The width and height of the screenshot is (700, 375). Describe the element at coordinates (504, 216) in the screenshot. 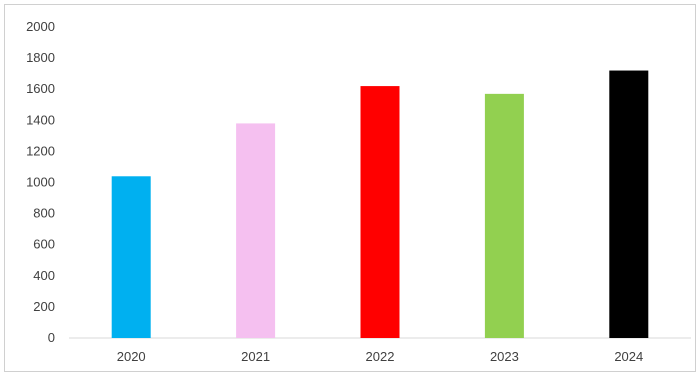

I see `bar-2023` at that location.